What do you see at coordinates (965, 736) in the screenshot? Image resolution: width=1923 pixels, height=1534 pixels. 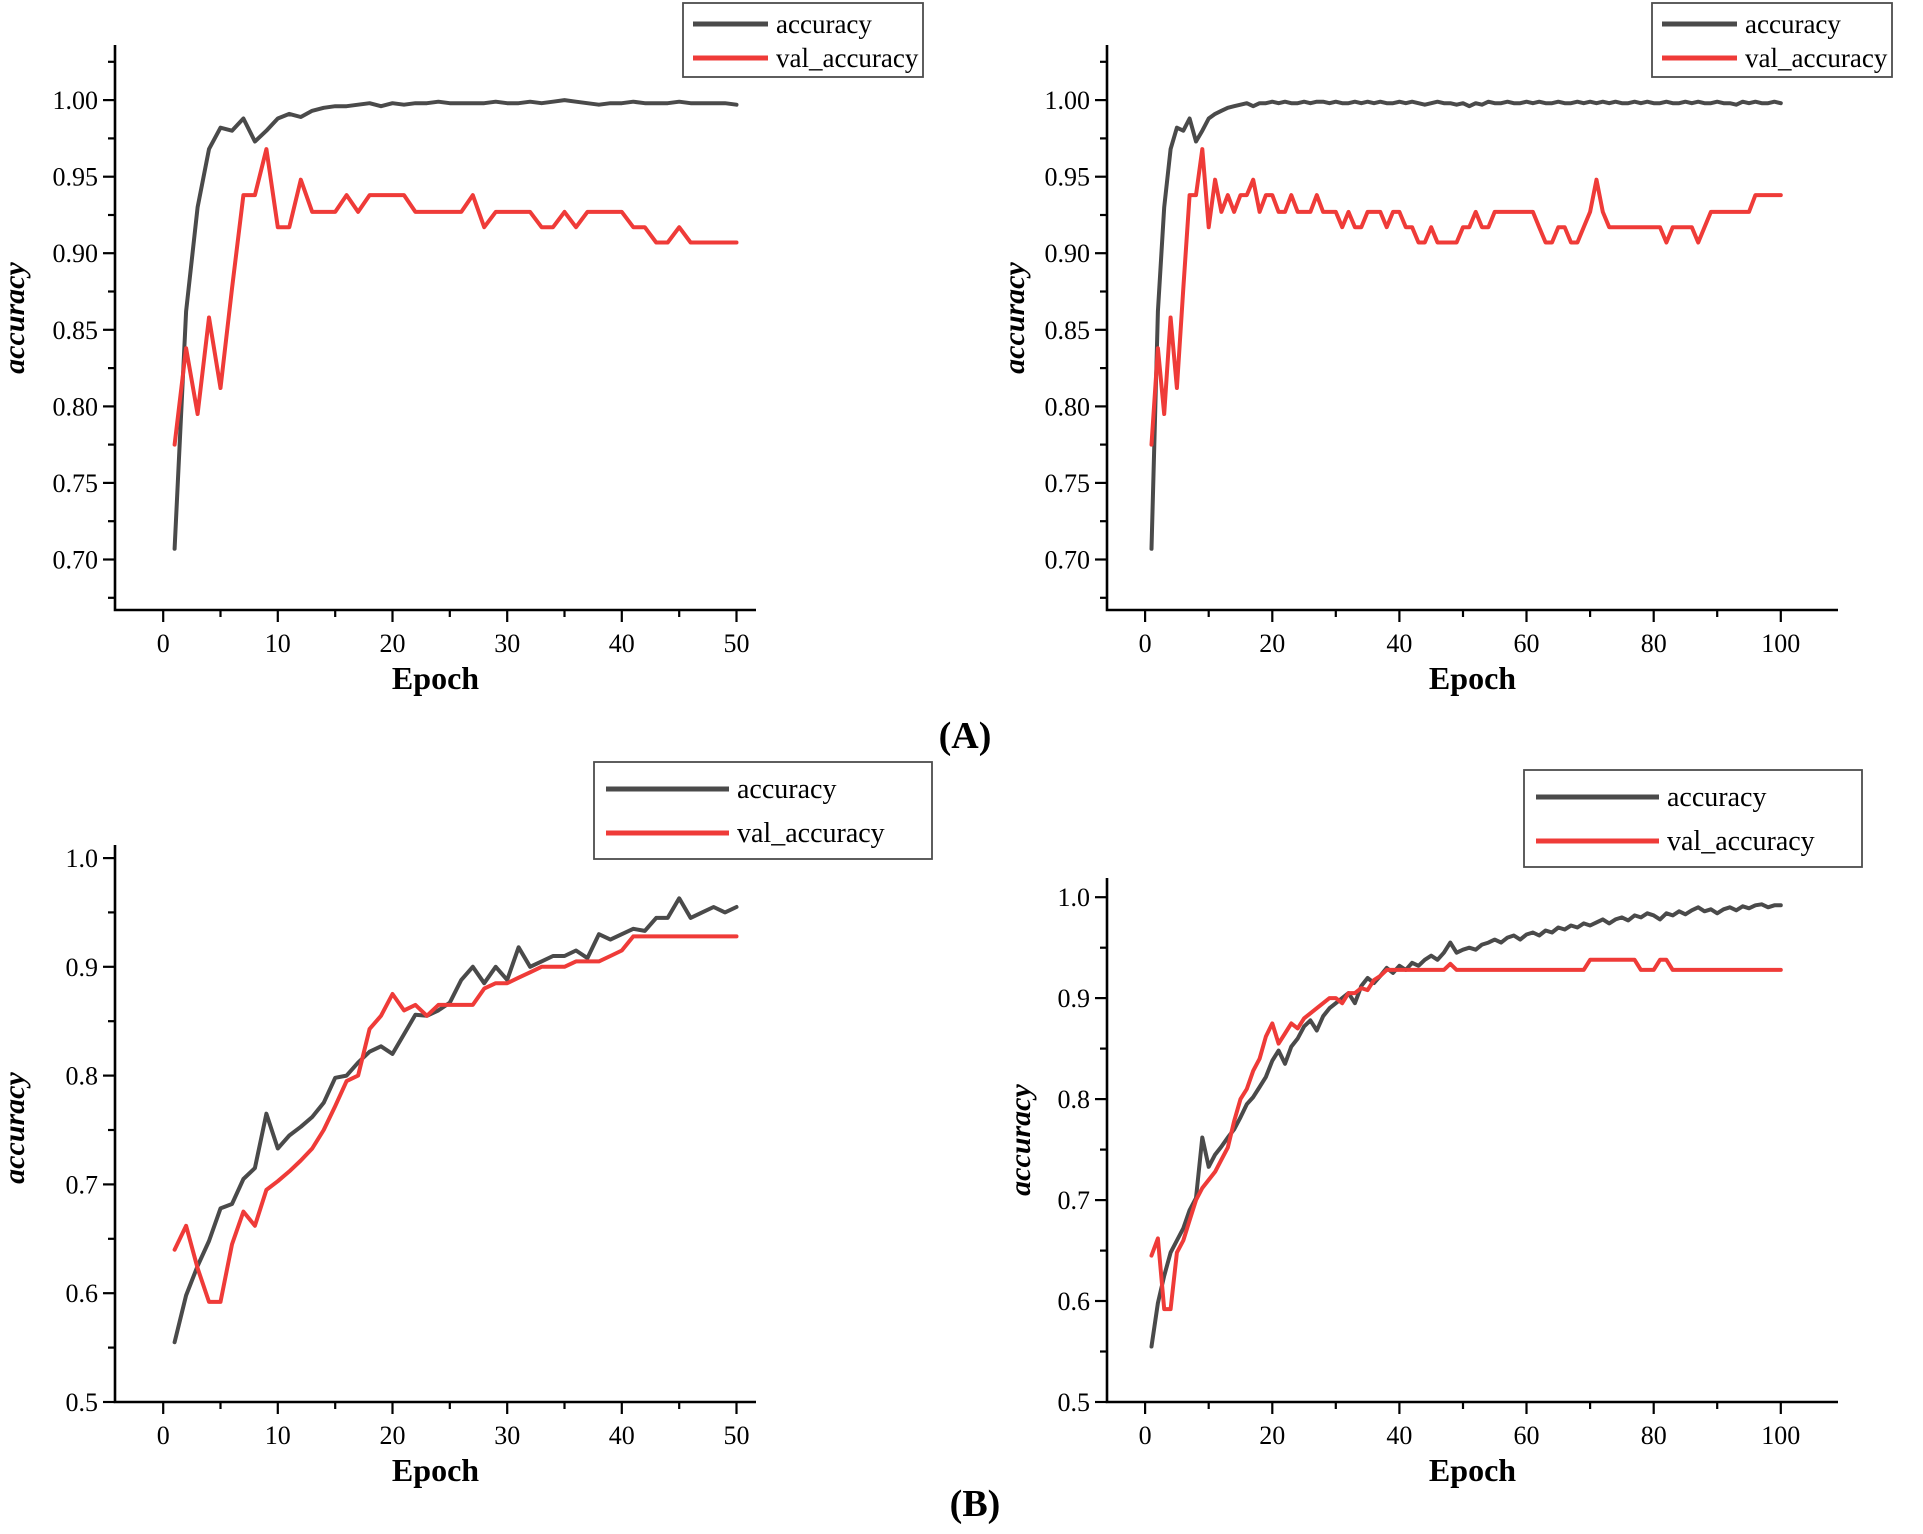 I see `panel-a-label: (A)` at bounding box center [965, 736].